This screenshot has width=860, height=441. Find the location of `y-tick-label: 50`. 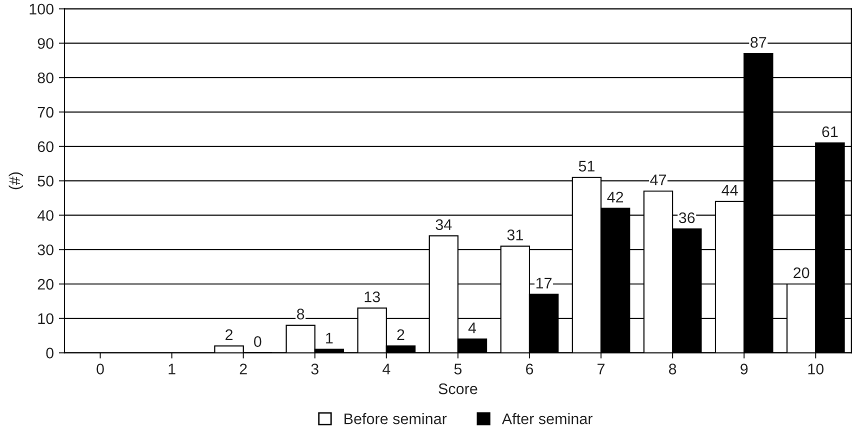

y-tick-label: 50 is located at coordinates (46, 181).